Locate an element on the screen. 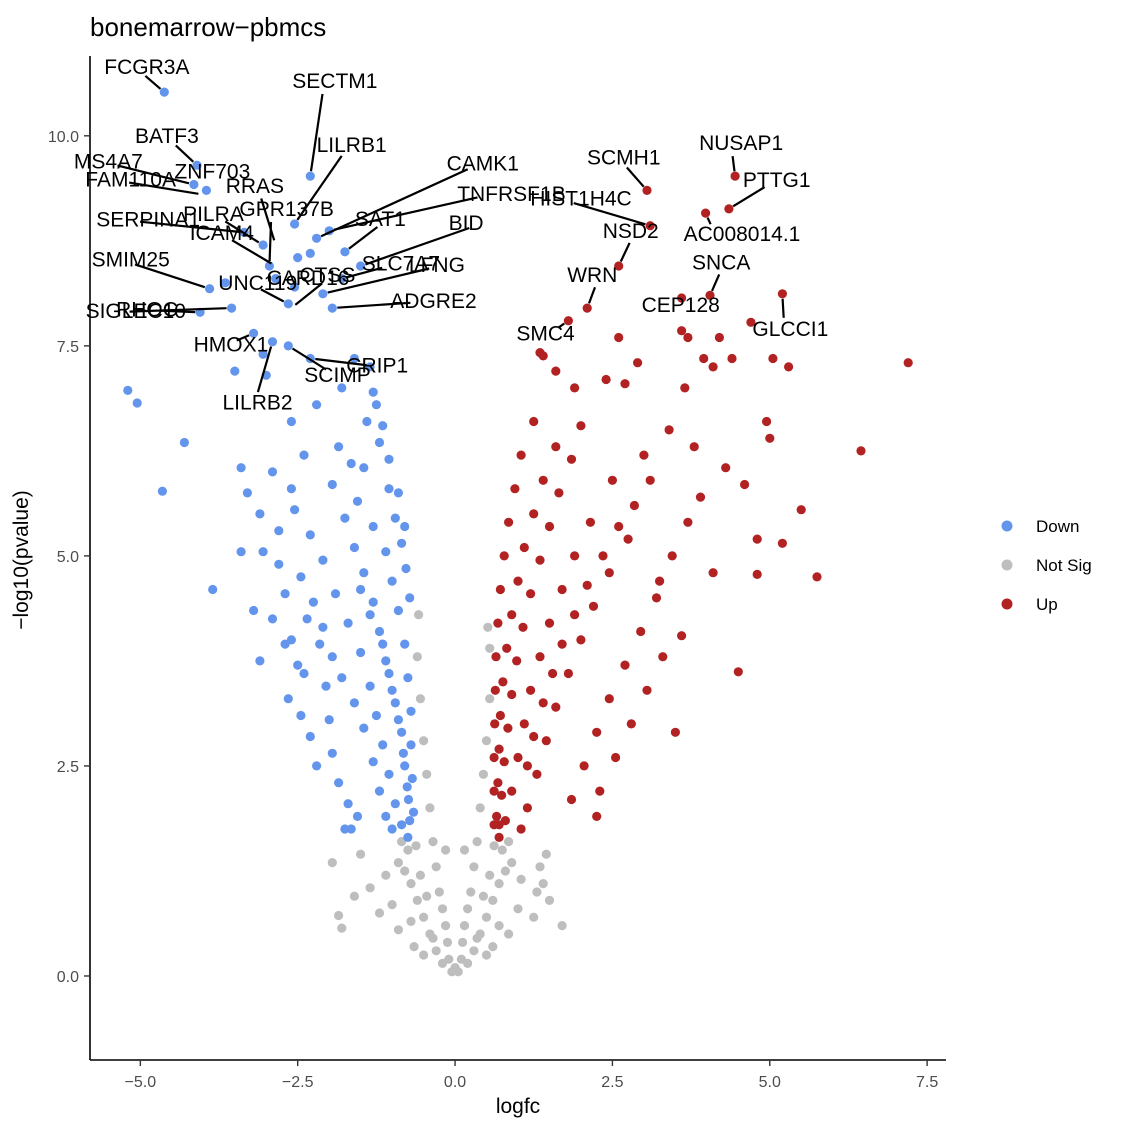 The width and height of the screenshot is (1123, 1129). leader-pilra is located at coordinates (242, 232).